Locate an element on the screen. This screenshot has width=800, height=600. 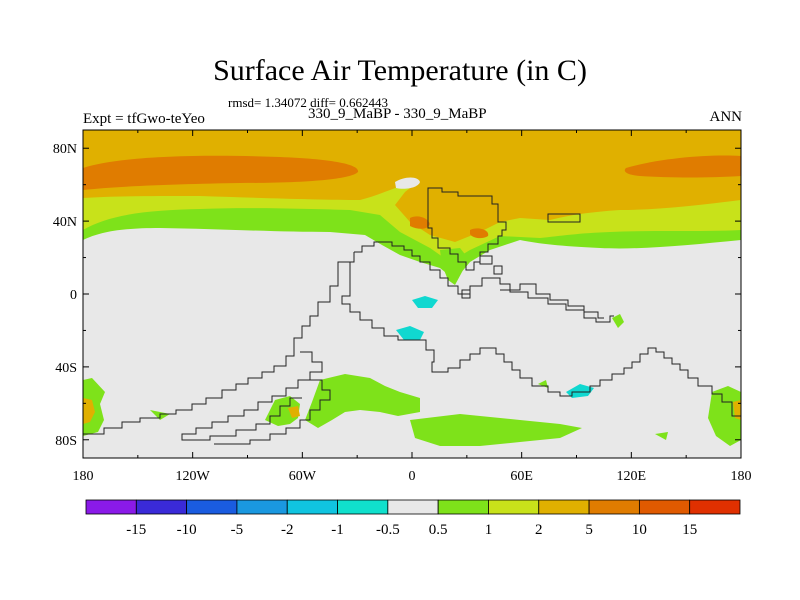
y-axis-labels: 80N 40N 0 40S 80S is located at coordinates (65, 295).